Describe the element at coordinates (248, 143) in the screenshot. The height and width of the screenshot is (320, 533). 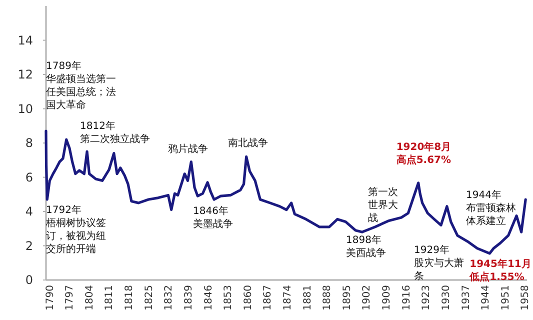
I see `annotation: 南北战争` at that location.